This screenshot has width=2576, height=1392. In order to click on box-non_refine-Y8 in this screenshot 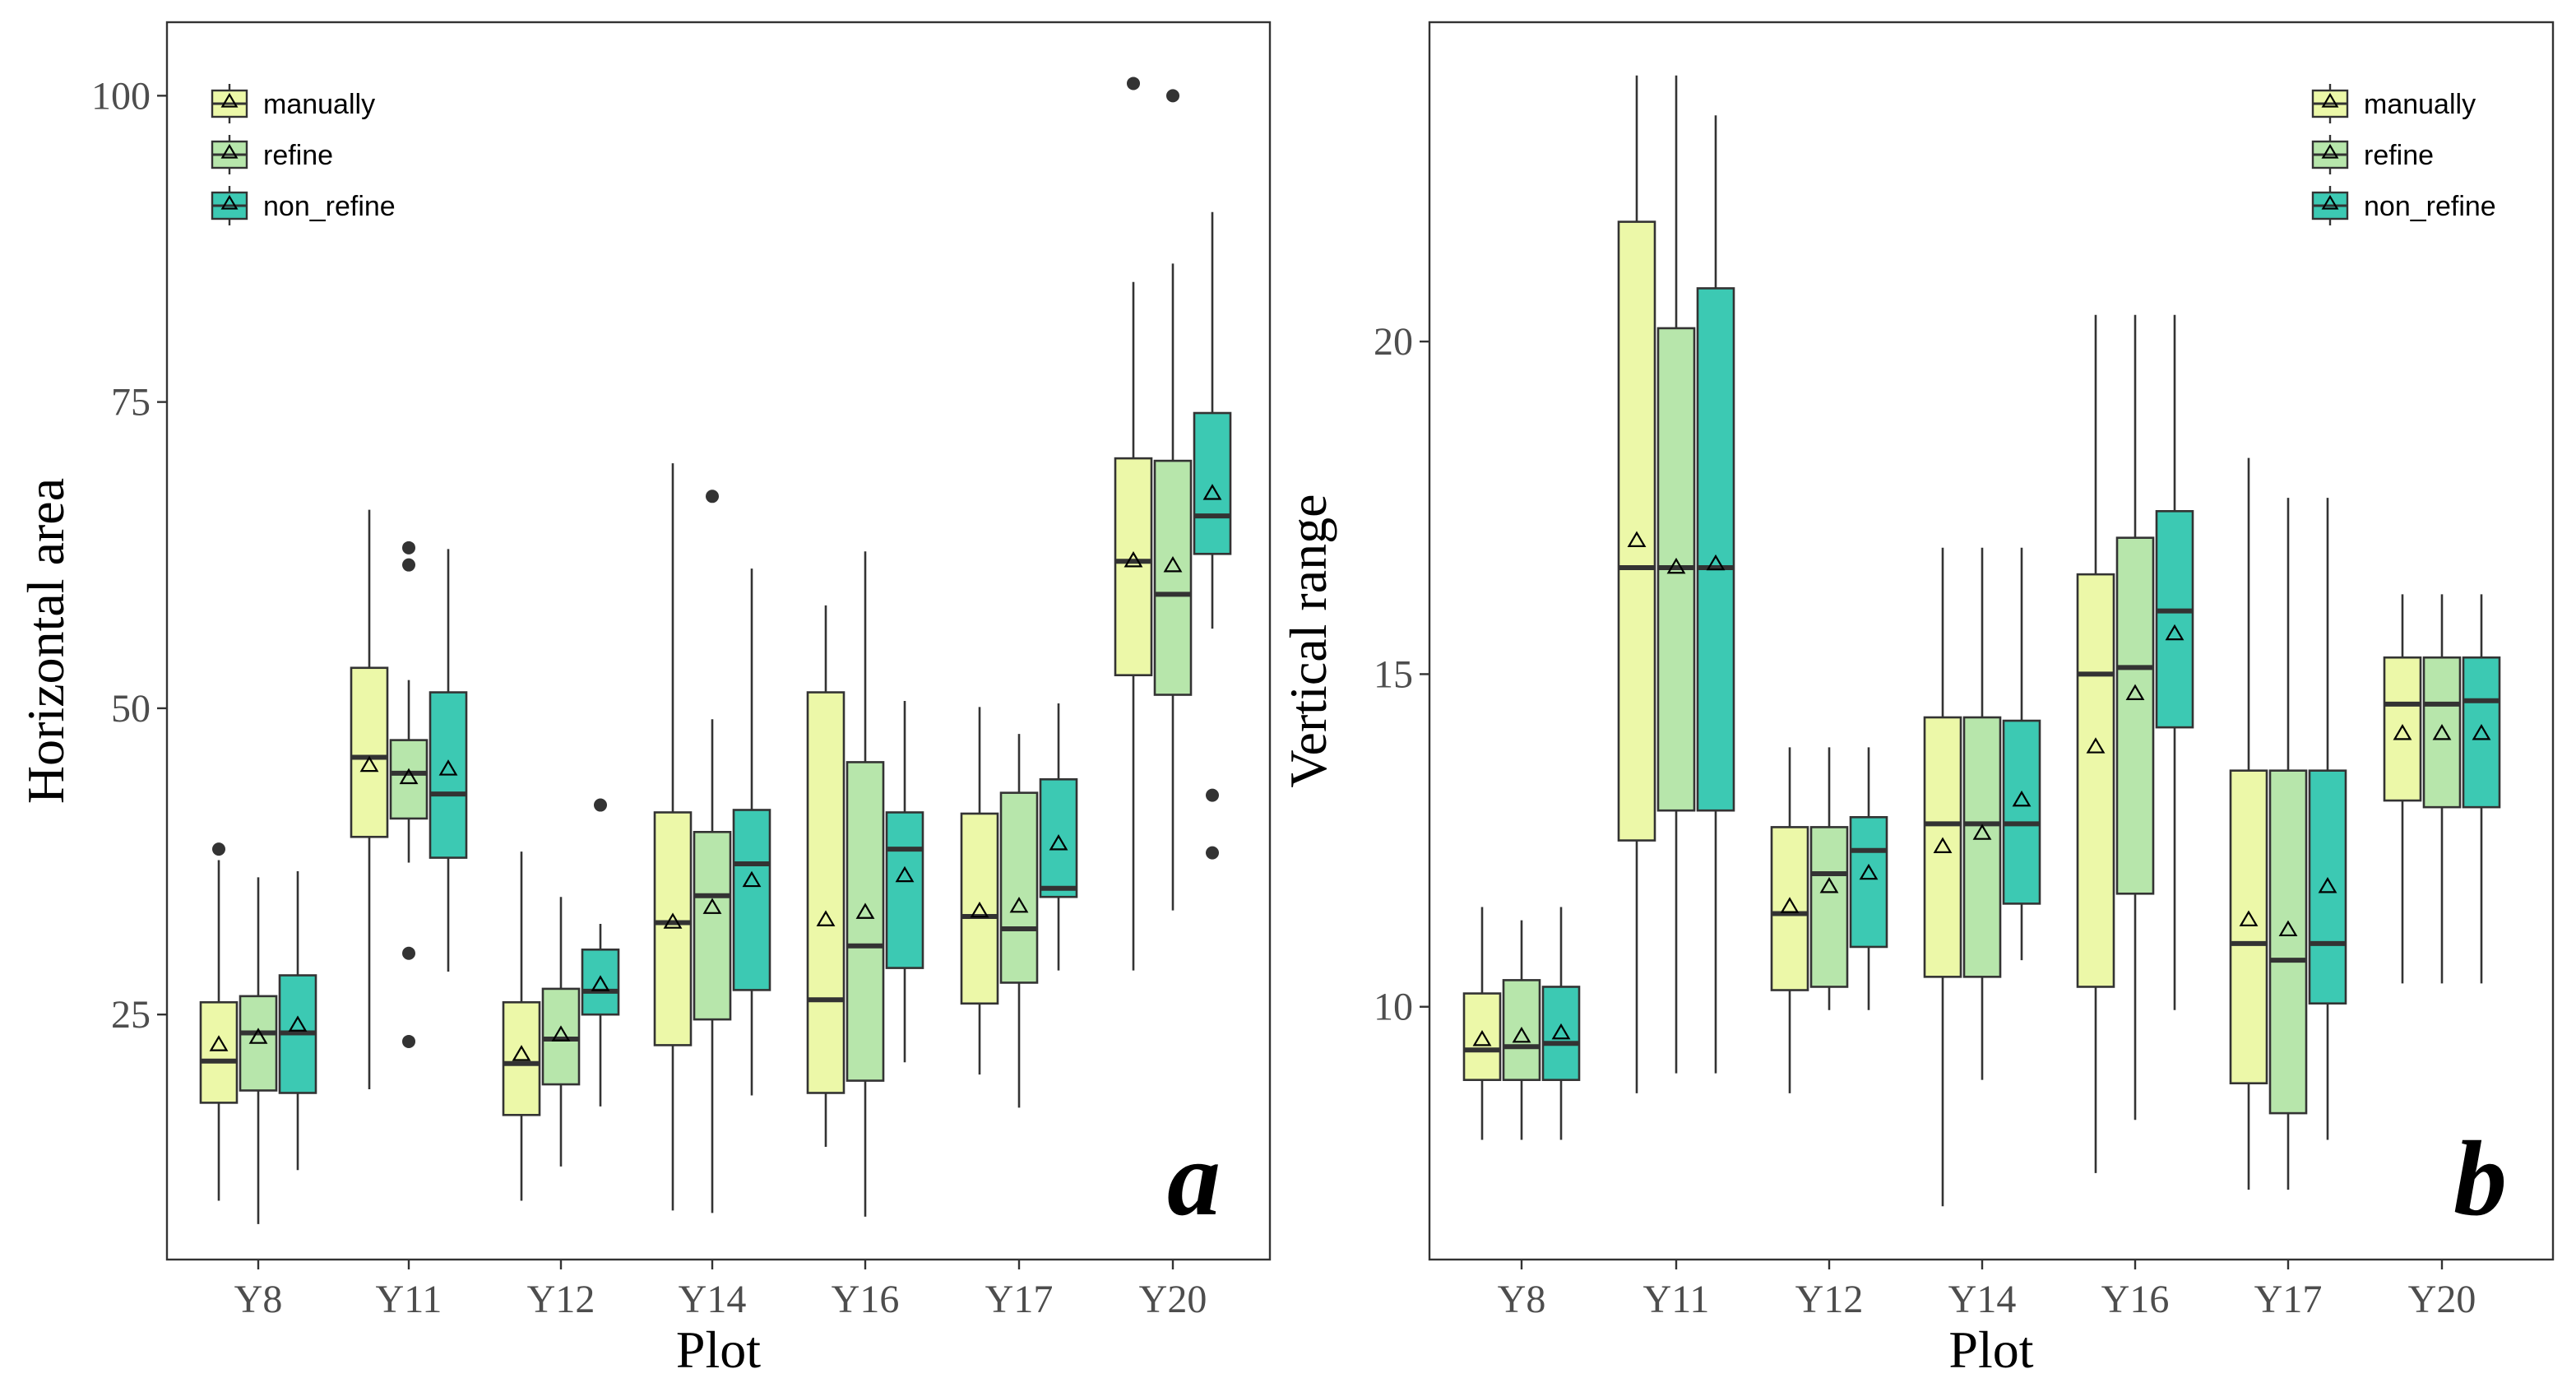, I will do `click(298, 1020)`.